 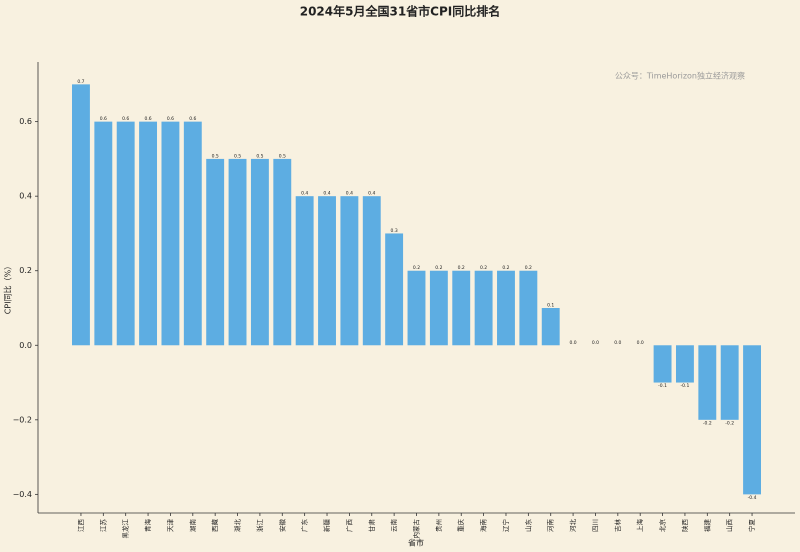 What do you see at coordinates (259, 526) in the screenshot?
I see `x-tick-label: 浙江` at bounding box center [259, 526].